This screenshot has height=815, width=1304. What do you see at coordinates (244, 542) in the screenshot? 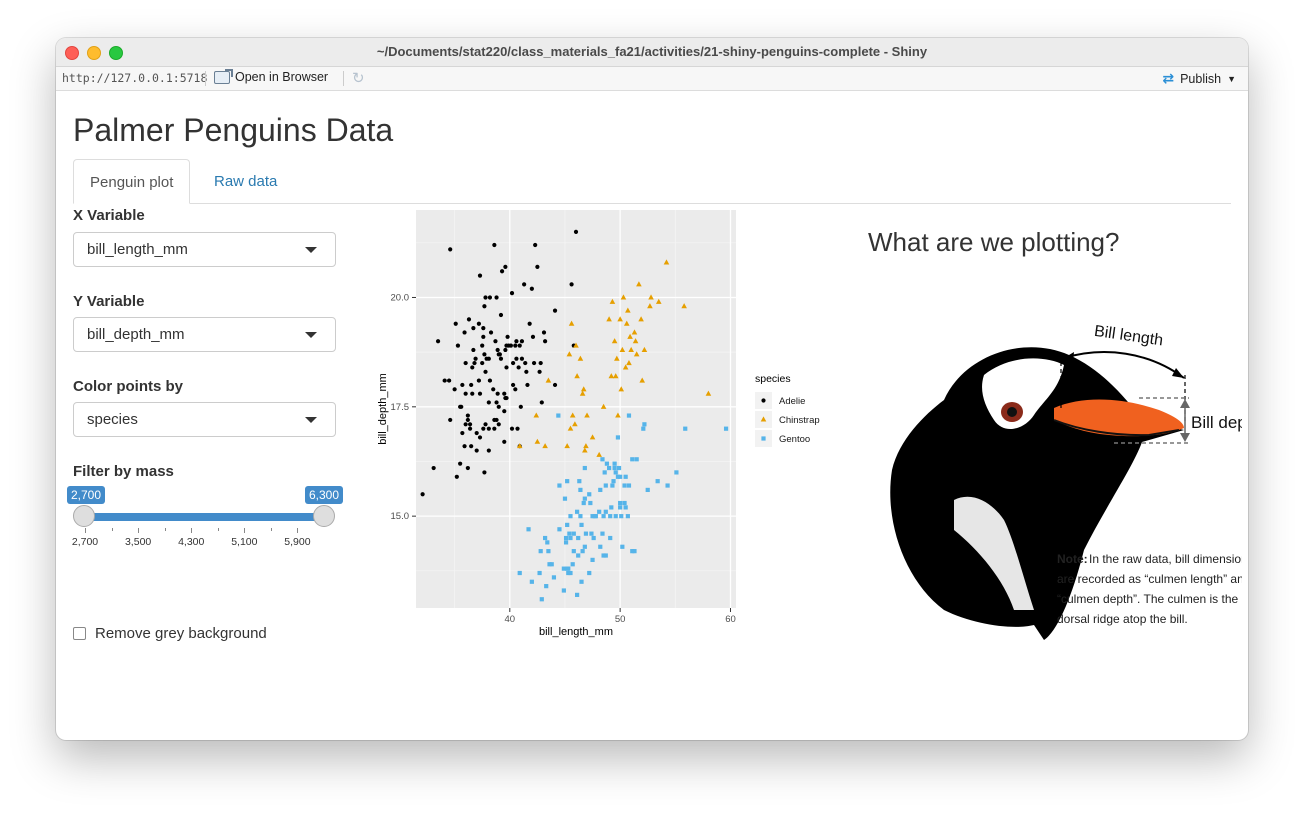
I see `slider-tick-label: 5,100` at bounding box center [244, 542].